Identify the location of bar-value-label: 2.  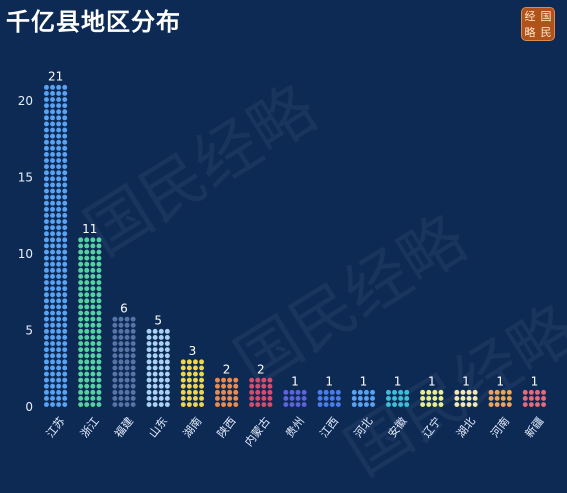
(227, 370).